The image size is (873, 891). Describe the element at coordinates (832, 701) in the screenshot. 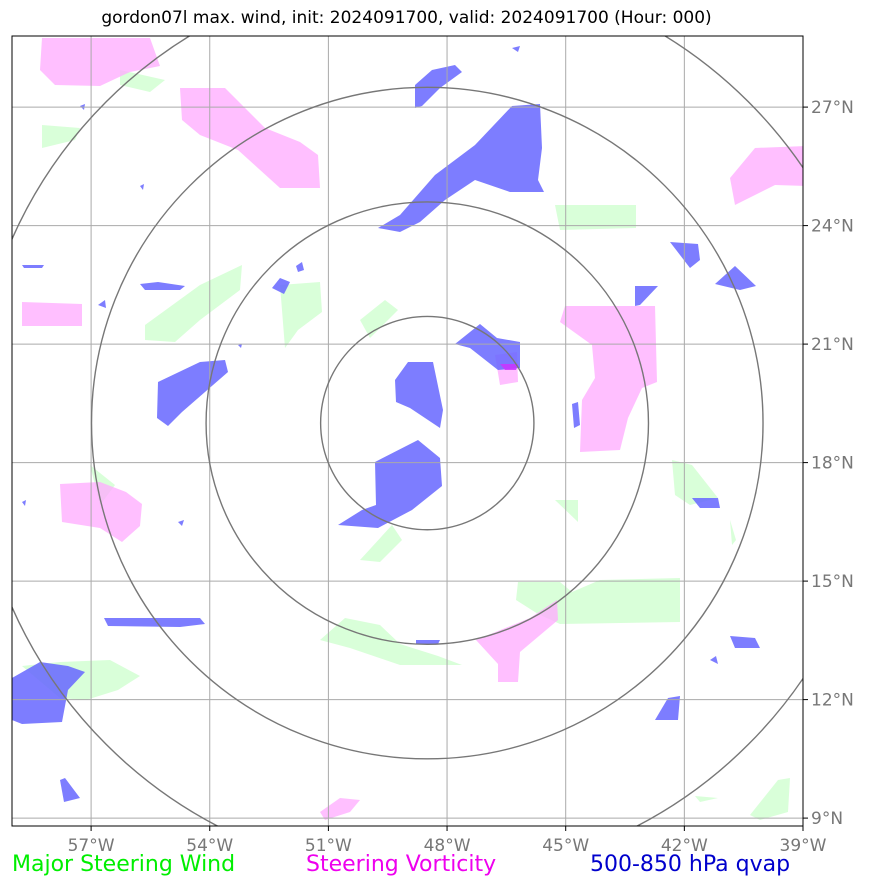

I see `tick-label-lat: 12°N` at that location.